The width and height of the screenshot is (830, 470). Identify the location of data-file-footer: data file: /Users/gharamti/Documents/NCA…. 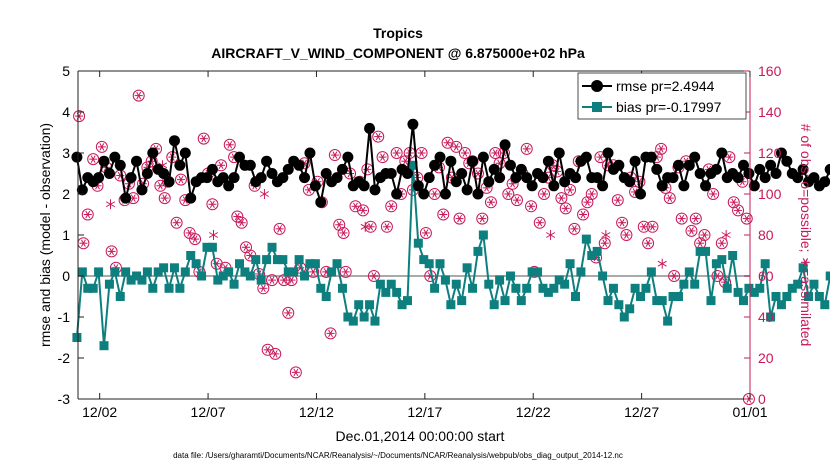
(398, 455).